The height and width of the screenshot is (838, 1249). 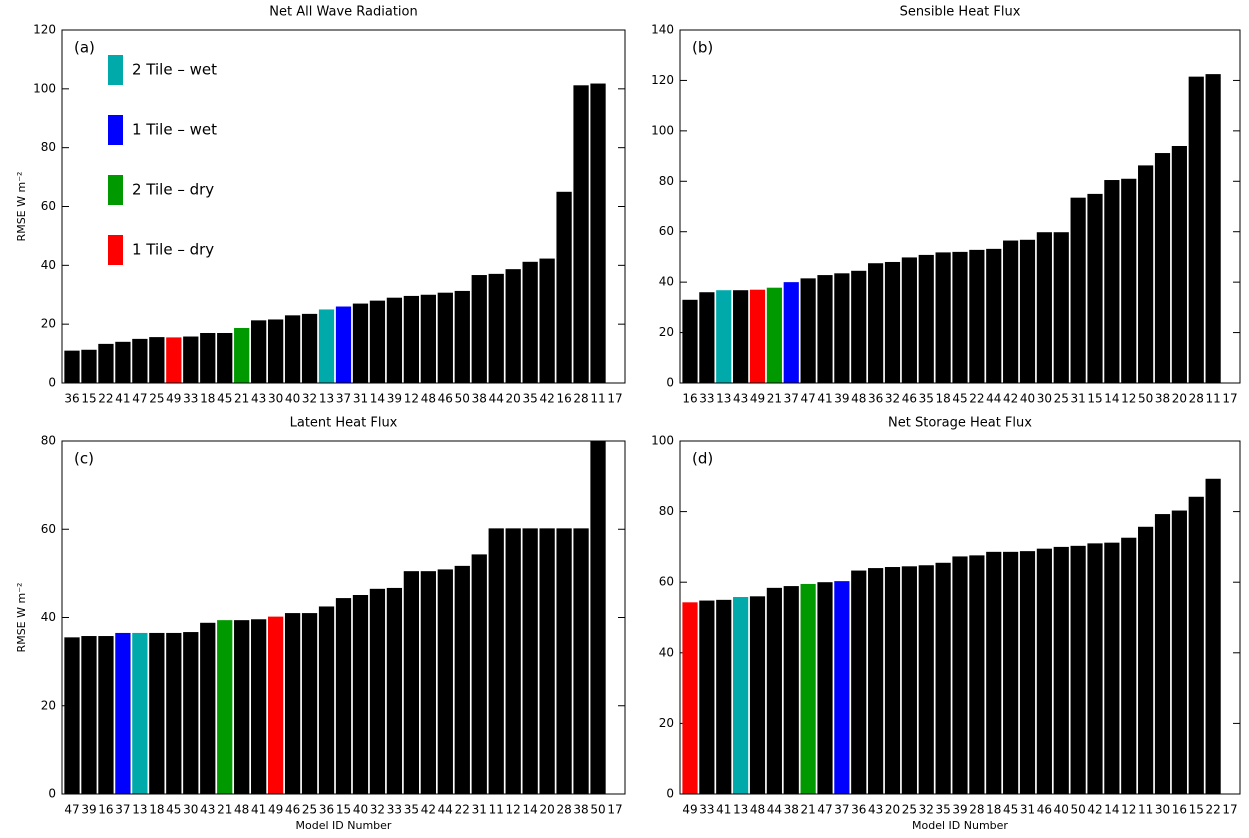 I want to click on x-tick-label: 32, so click(x=892, y=399).